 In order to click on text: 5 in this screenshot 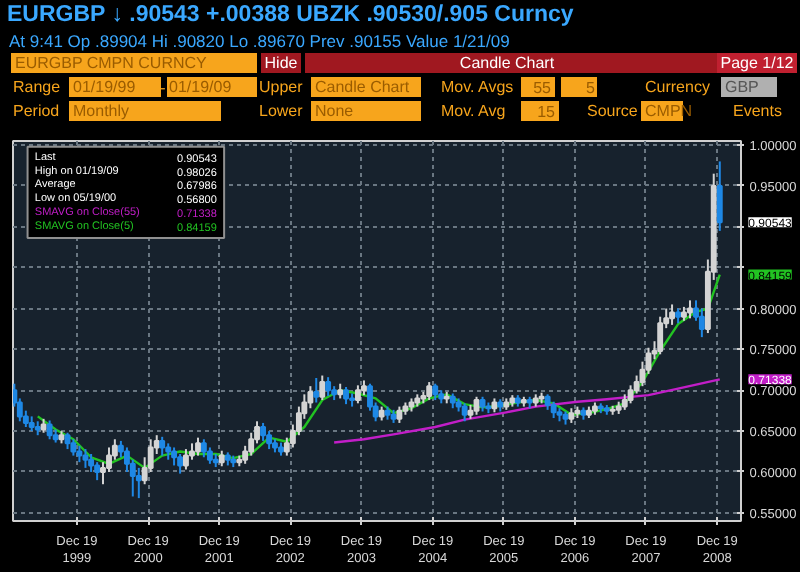, I will do `click(591, 88)`.